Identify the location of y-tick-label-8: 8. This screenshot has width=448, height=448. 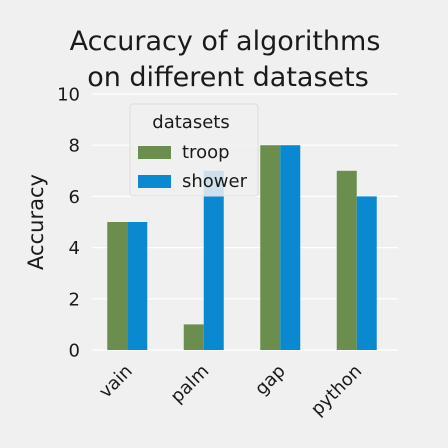
(74, 146).